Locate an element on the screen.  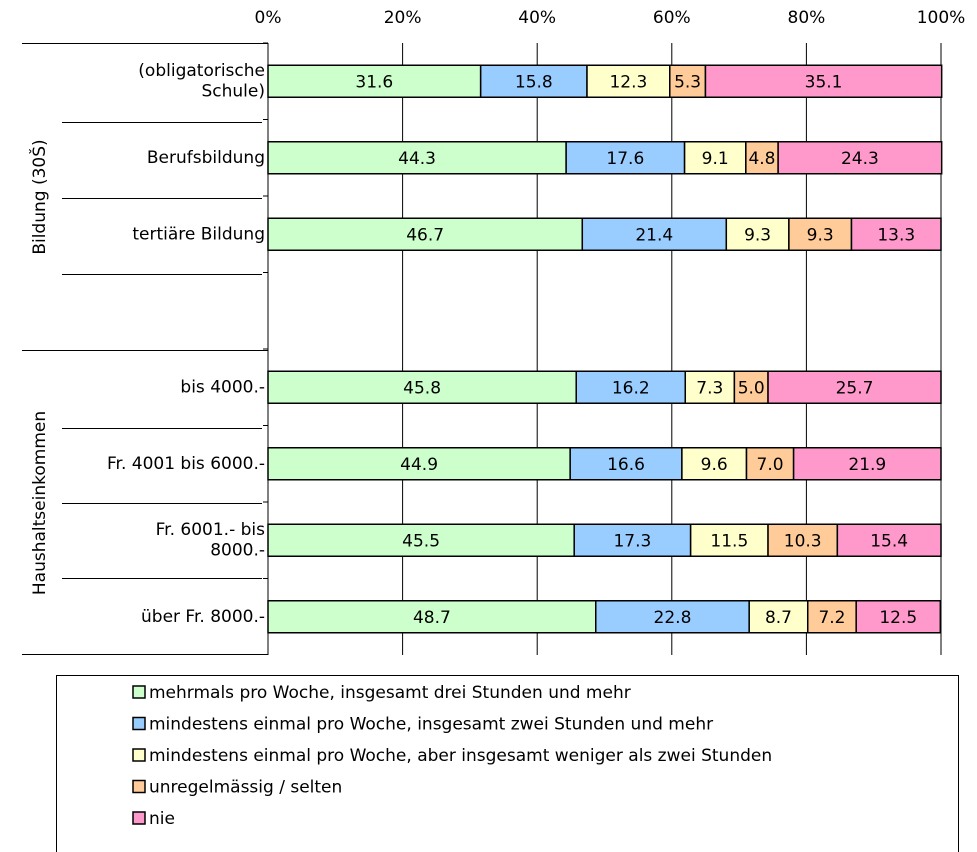
data-label: 17.6 is located at coordinates (625, 159).